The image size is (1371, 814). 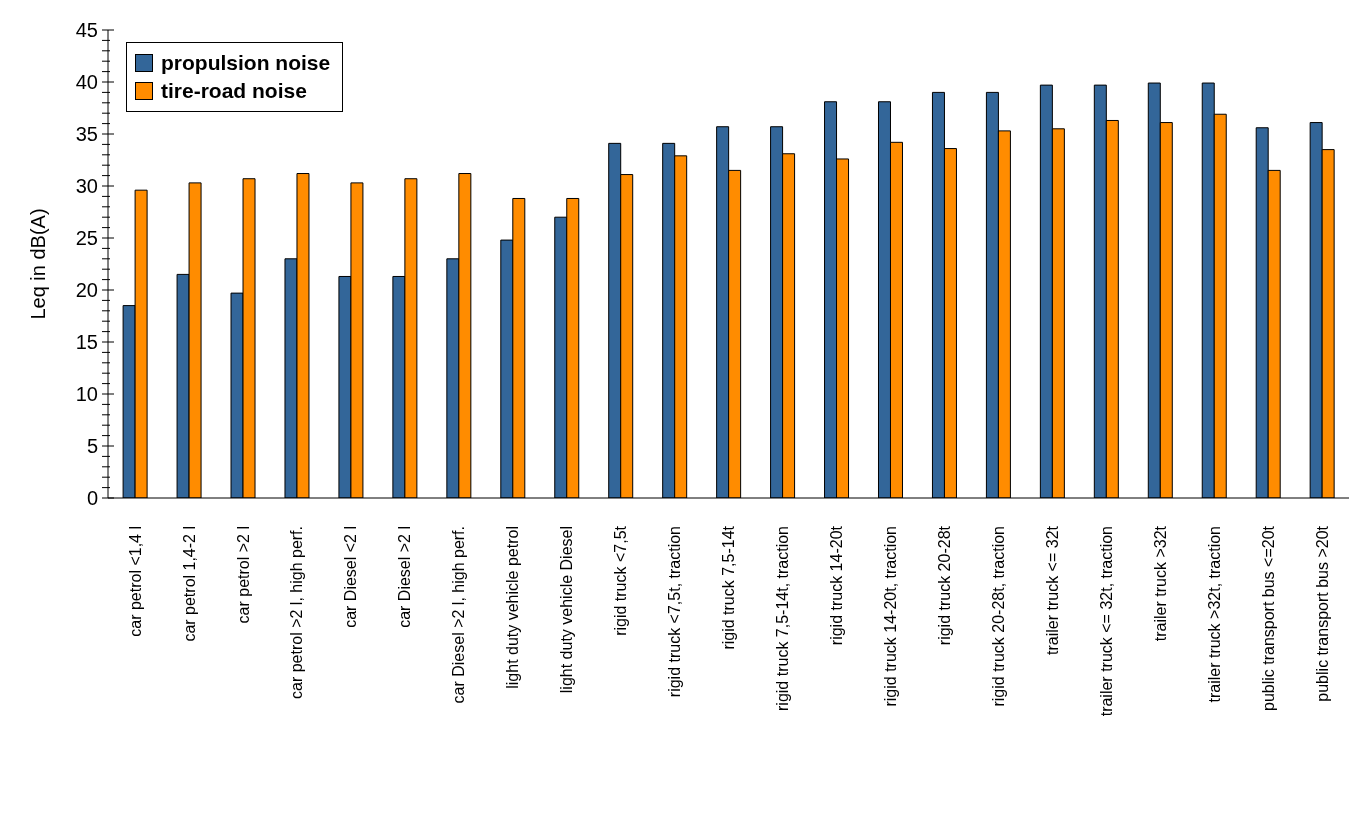 I want to click on y-tick-label: 0, so click(x=92, y=498).